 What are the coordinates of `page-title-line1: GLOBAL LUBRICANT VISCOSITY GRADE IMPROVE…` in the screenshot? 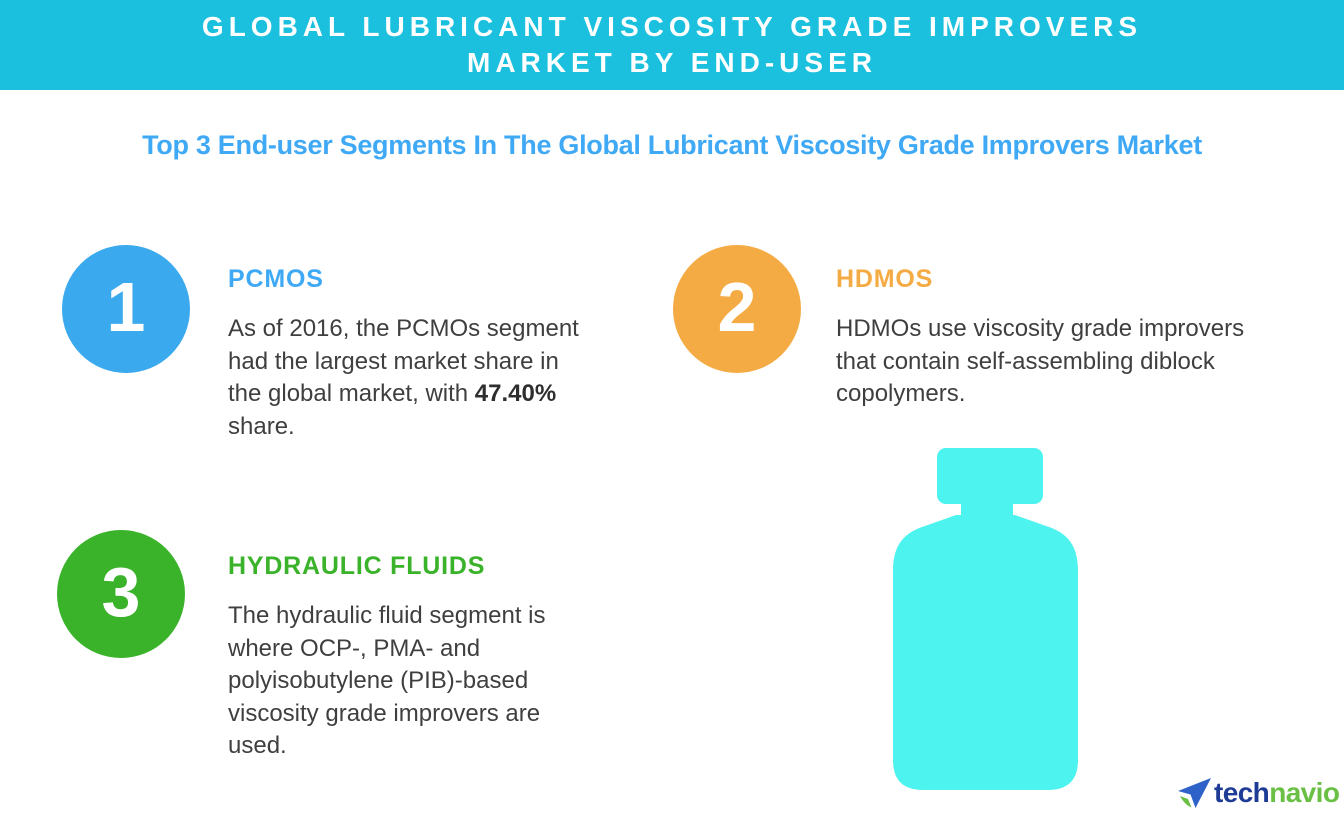 It's located at (672, 26).